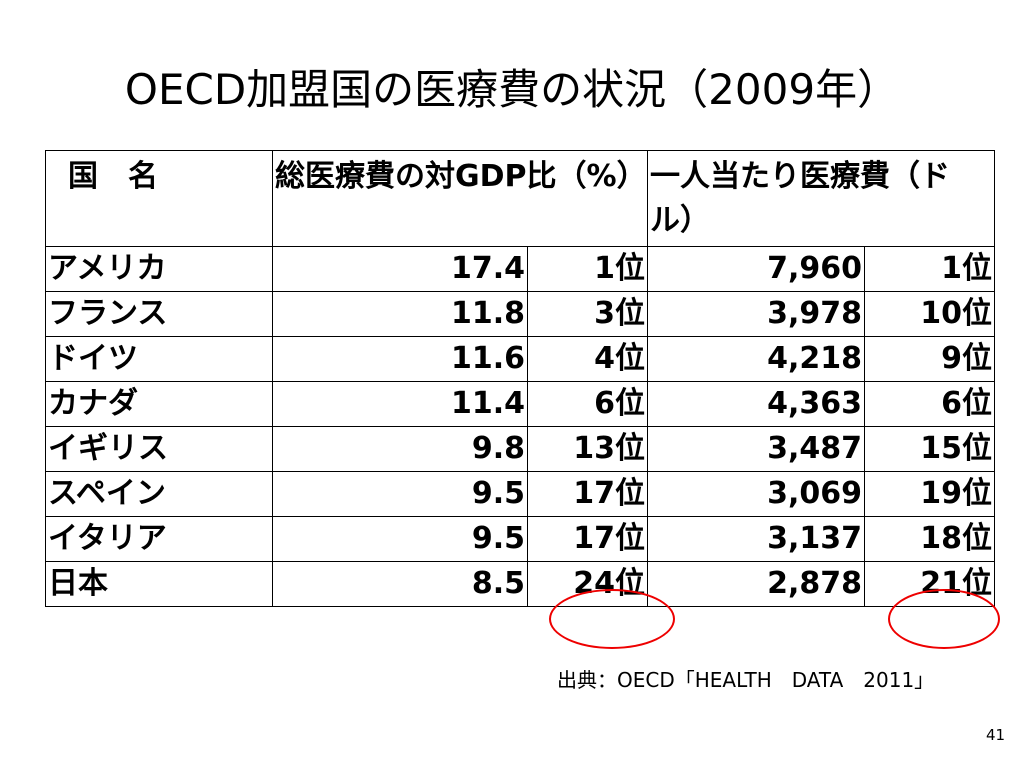 This screenshot has height=768, width=1024. Describe the element at coordinates (159, 314) in the screenshot. I see `country-cell: フランス` at that location.